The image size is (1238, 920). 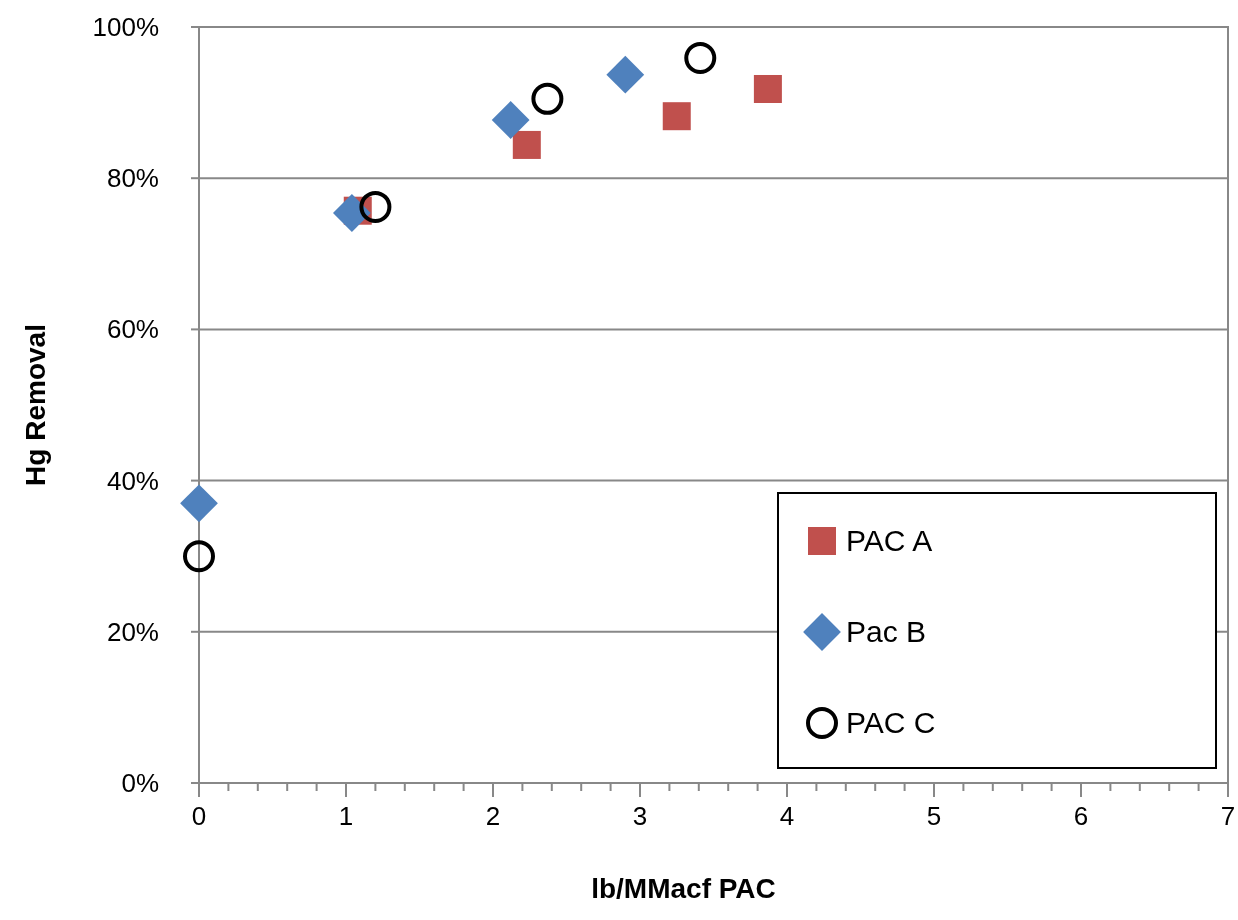 I want to click on y-tick-label: 80%, so click(x=132, y=178).